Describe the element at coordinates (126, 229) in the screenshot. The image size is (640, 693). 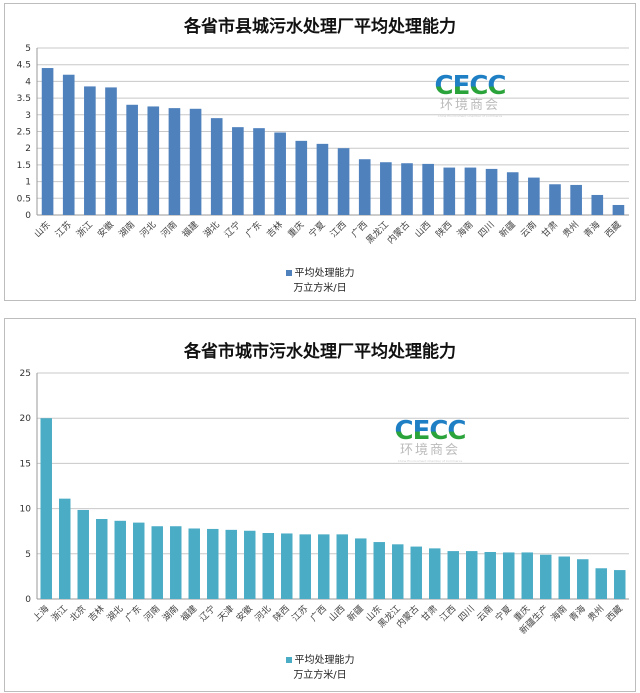
I see `x-tick-label: 湖南` at that location.